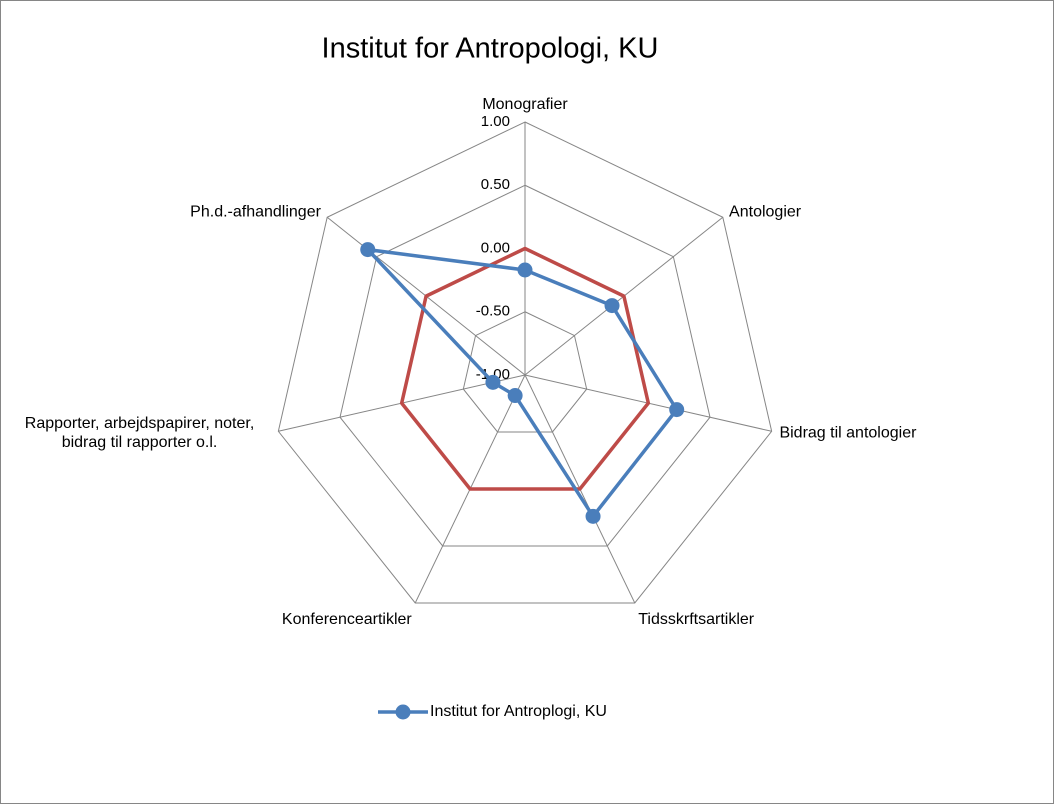 This screenshot has width=1054, height=804. What do you see at coordinates (848, 433) in the screenshot?
I see `category-label: Bidrag til antologier` at bounding box center [848, 433].